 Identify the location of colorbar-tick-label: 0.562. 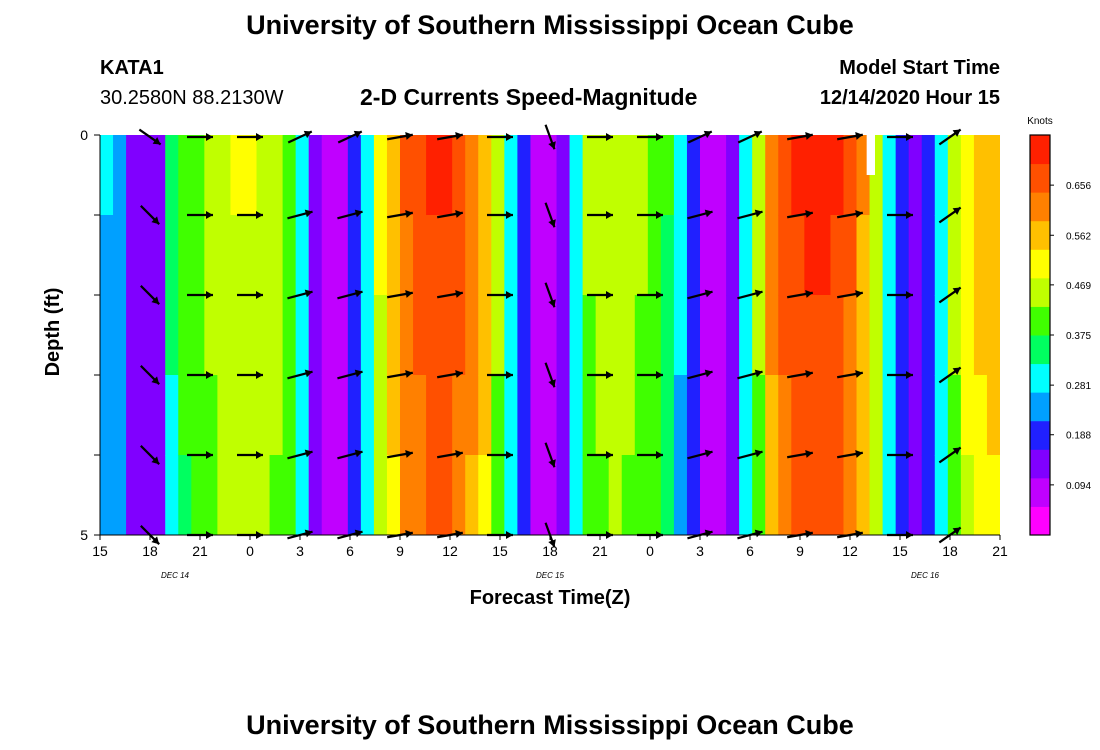
(1078, 236).